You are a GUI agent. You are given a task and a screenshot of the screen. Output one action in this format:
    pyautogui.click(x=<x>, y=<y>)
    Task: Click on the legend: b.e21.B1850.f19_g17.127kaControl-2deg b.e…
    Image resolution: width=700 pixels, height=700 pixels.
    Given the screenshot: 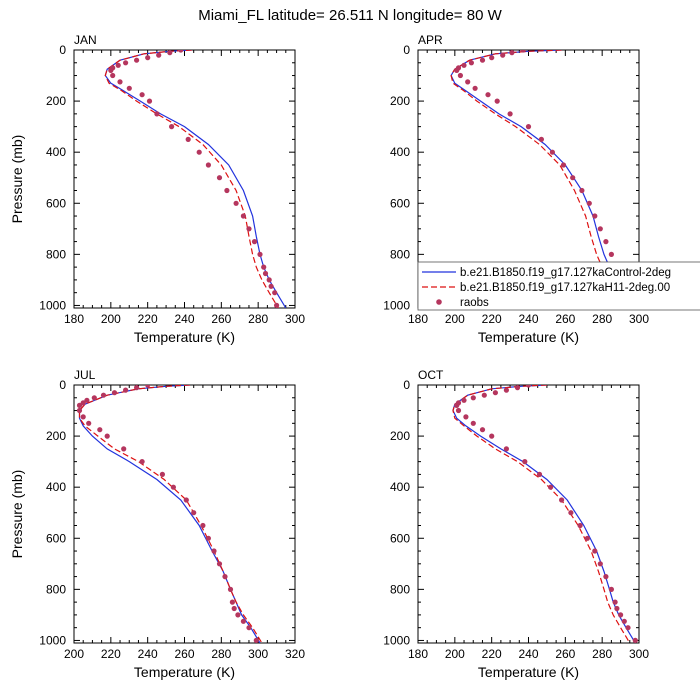 What is the action you would take?
    pyautogui.click(x=558, y=286)
    